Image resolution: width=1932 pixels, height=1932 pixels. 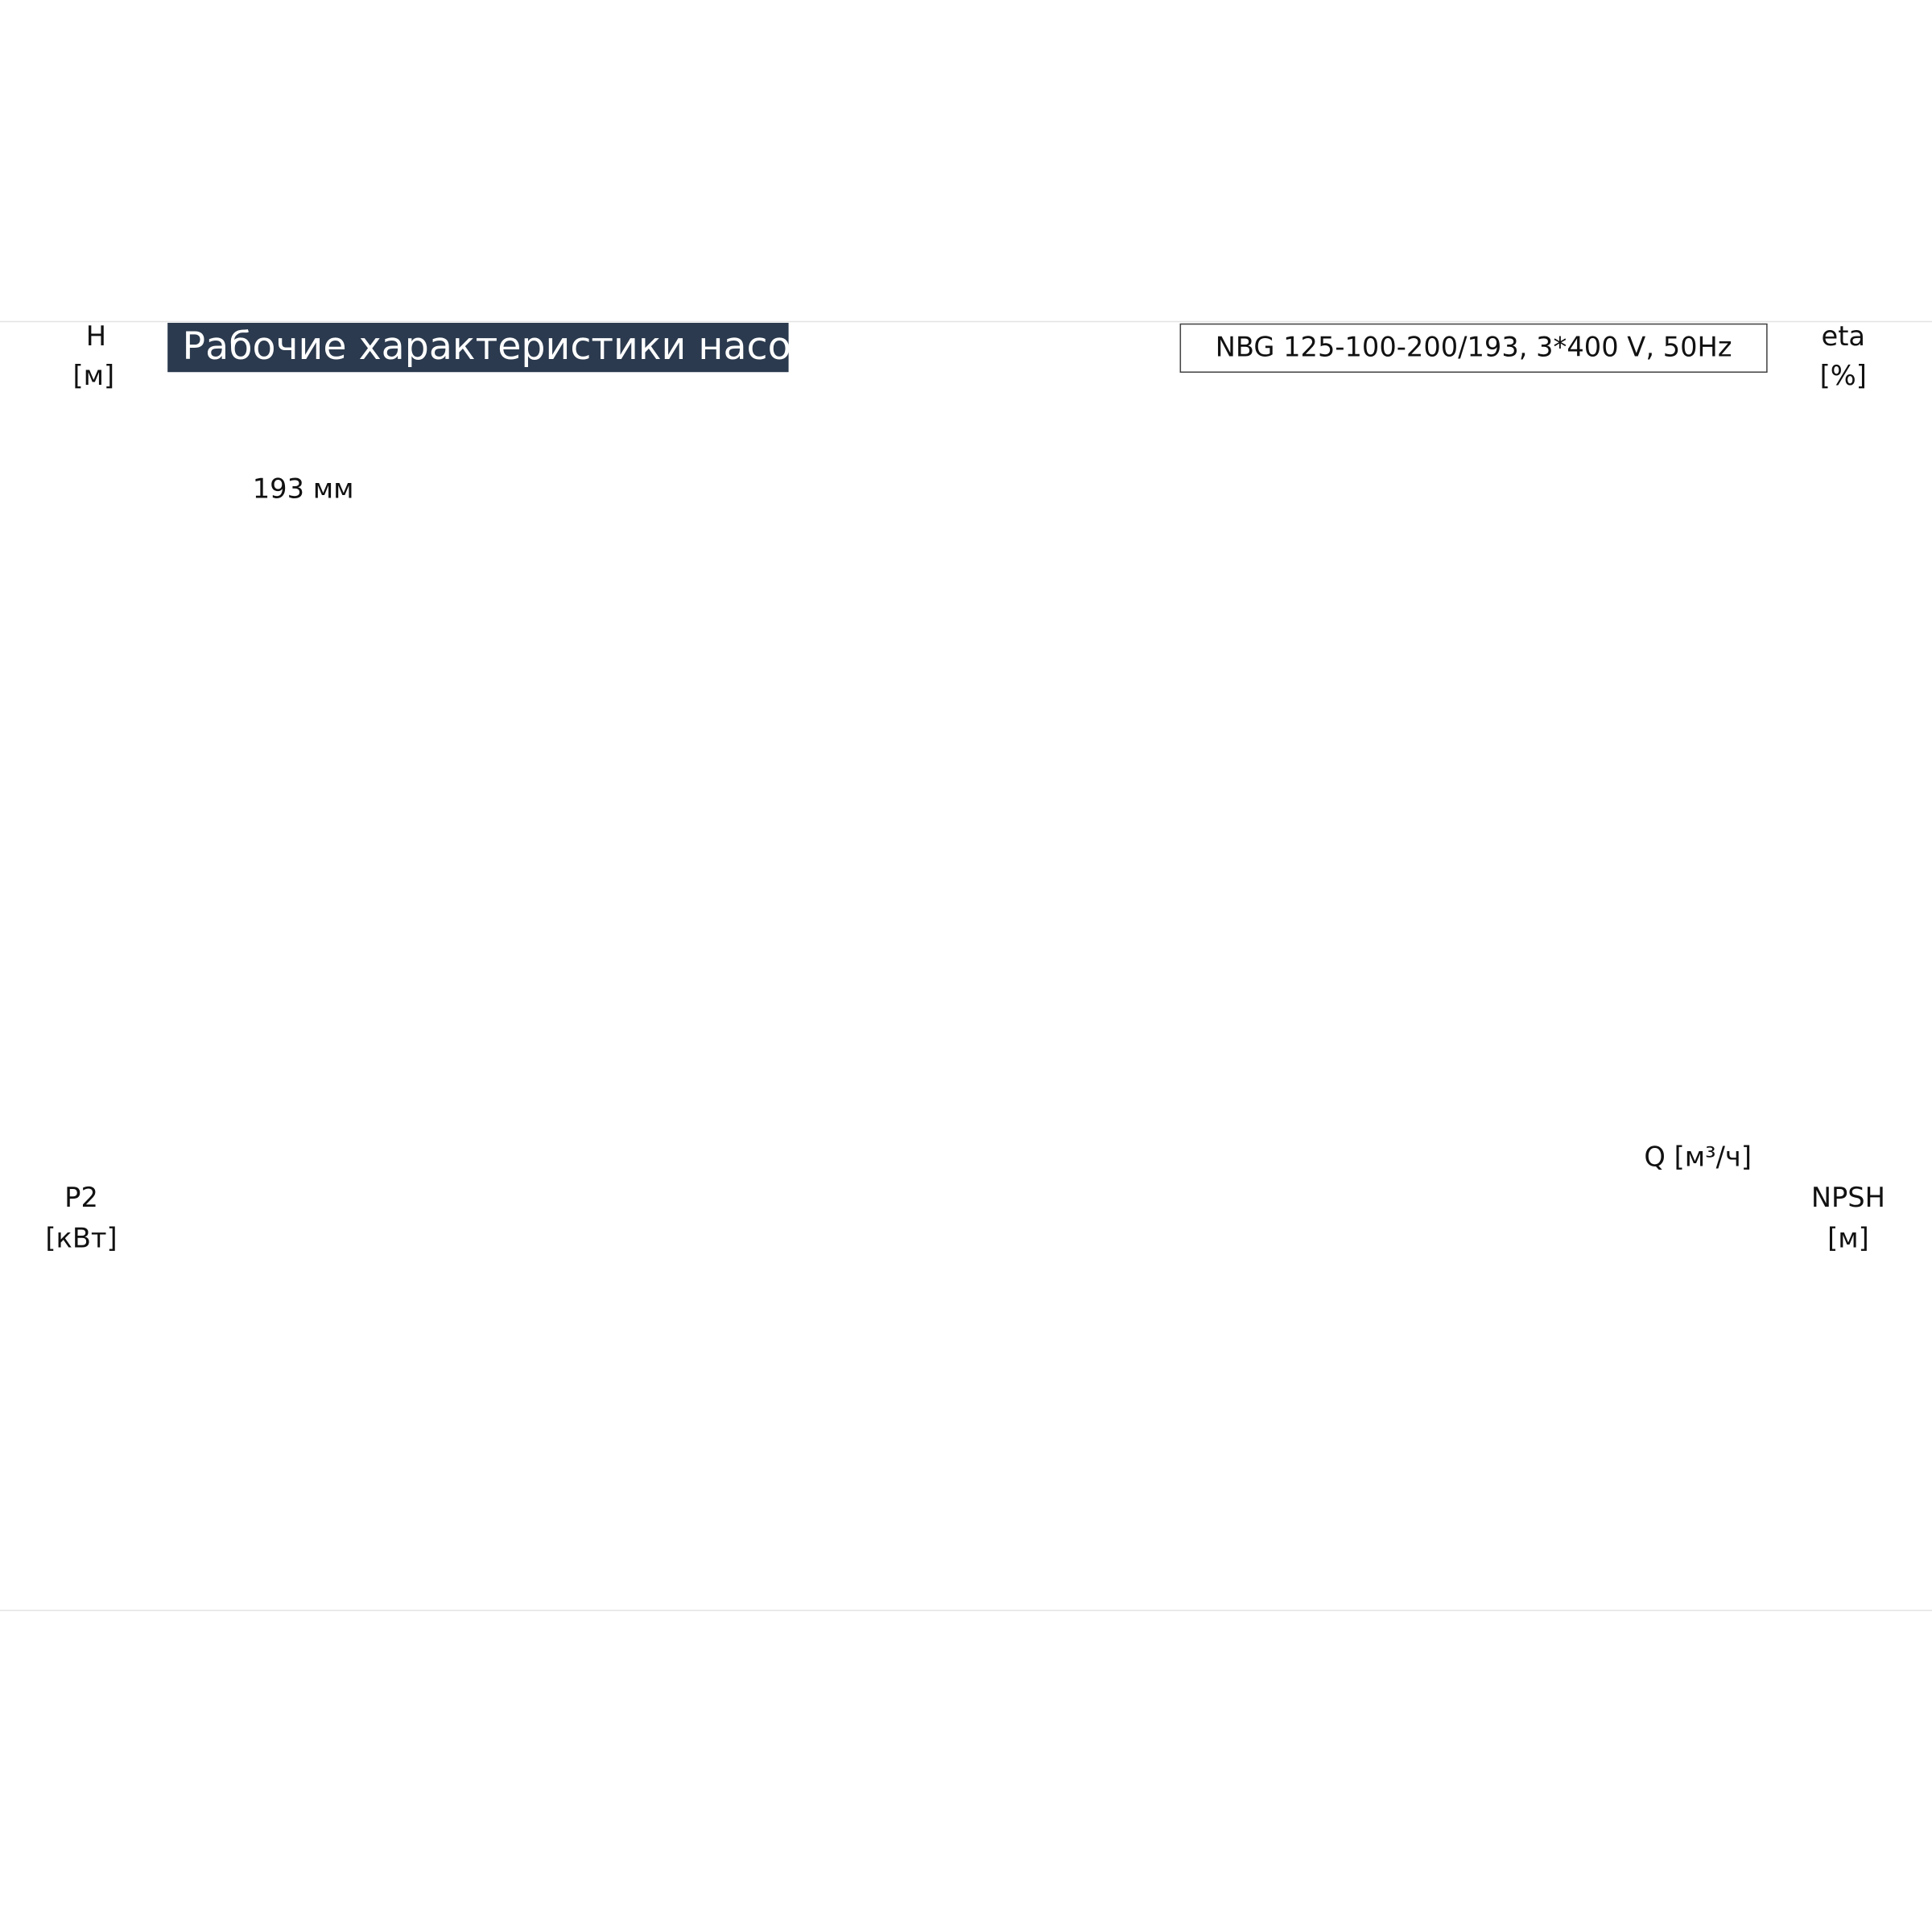 I want to click on title-bar, so click(x=478, y=348).